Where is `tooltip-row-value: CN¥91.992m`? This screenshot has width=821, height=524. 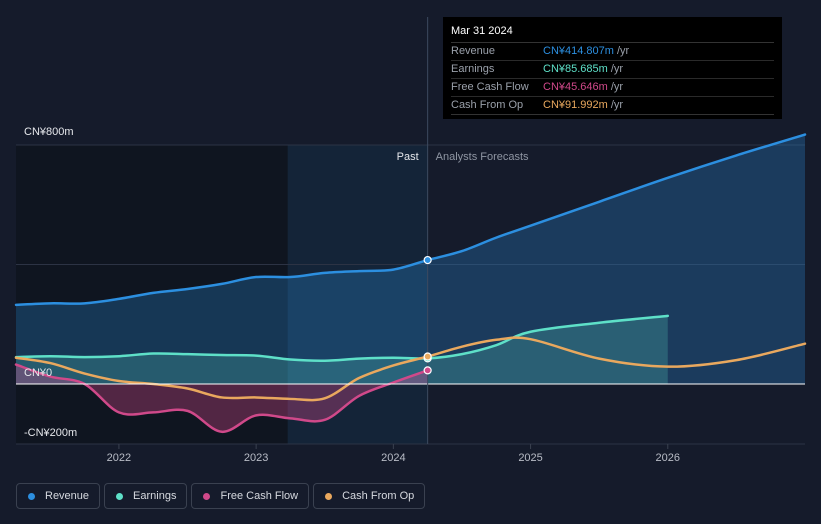 tooltip-row-value: CN¥91.992m is located at coordinates (575, 105).